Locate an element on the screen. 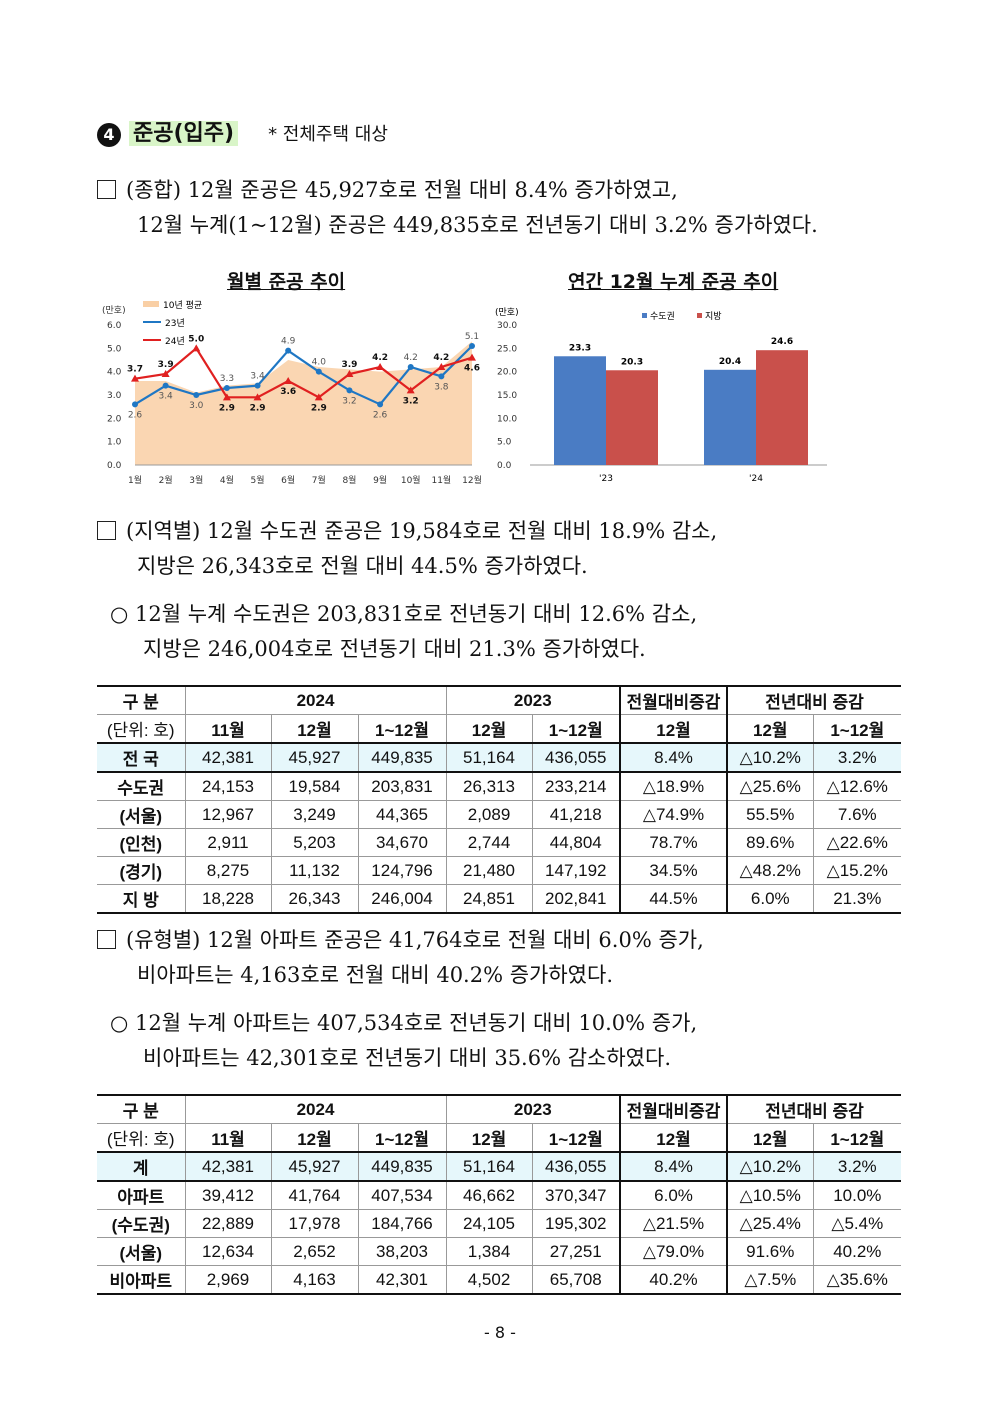 This screenshot has width=1000, height=1413. legend-label: 24년 is located at coordinates (175, 341).